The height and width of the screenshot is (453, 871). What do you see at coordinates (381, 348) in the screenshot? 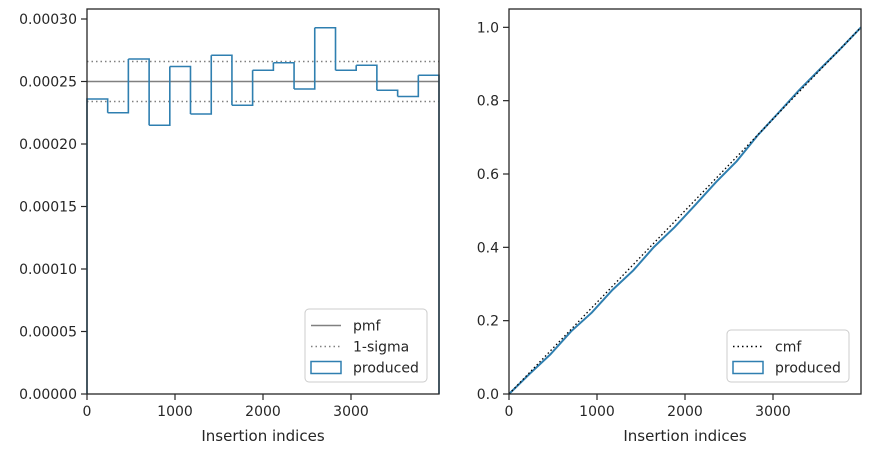
I see `legend-label-sigma: 1-sigma` at bounding box center [381, 348].